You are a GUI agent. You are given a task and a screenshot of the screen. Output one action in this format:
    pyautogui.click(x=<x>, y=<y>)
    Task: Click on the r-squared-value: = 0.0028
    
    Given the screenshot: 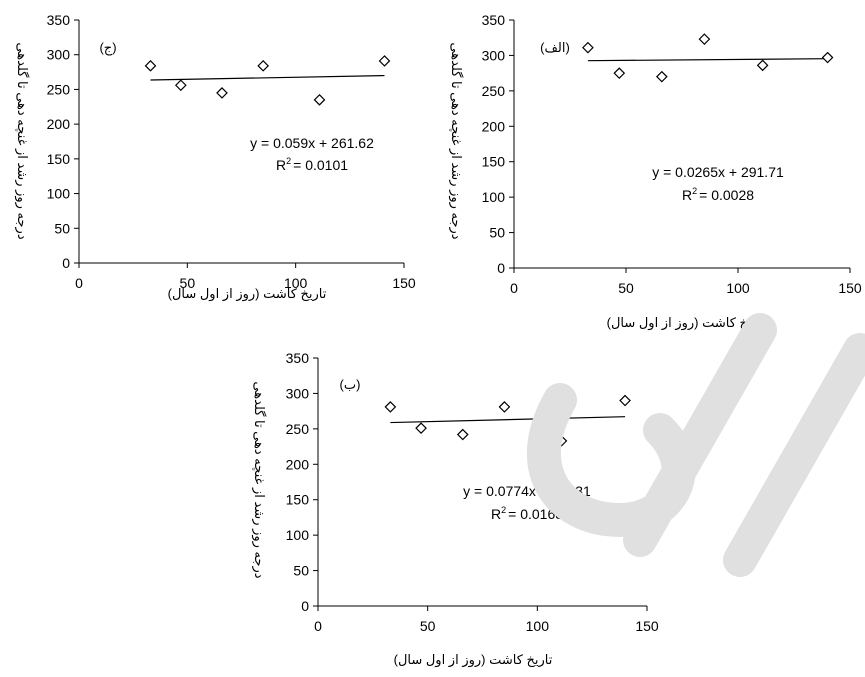 What is the action you would take?
    pyautogui.click(x=726, y=195)
    